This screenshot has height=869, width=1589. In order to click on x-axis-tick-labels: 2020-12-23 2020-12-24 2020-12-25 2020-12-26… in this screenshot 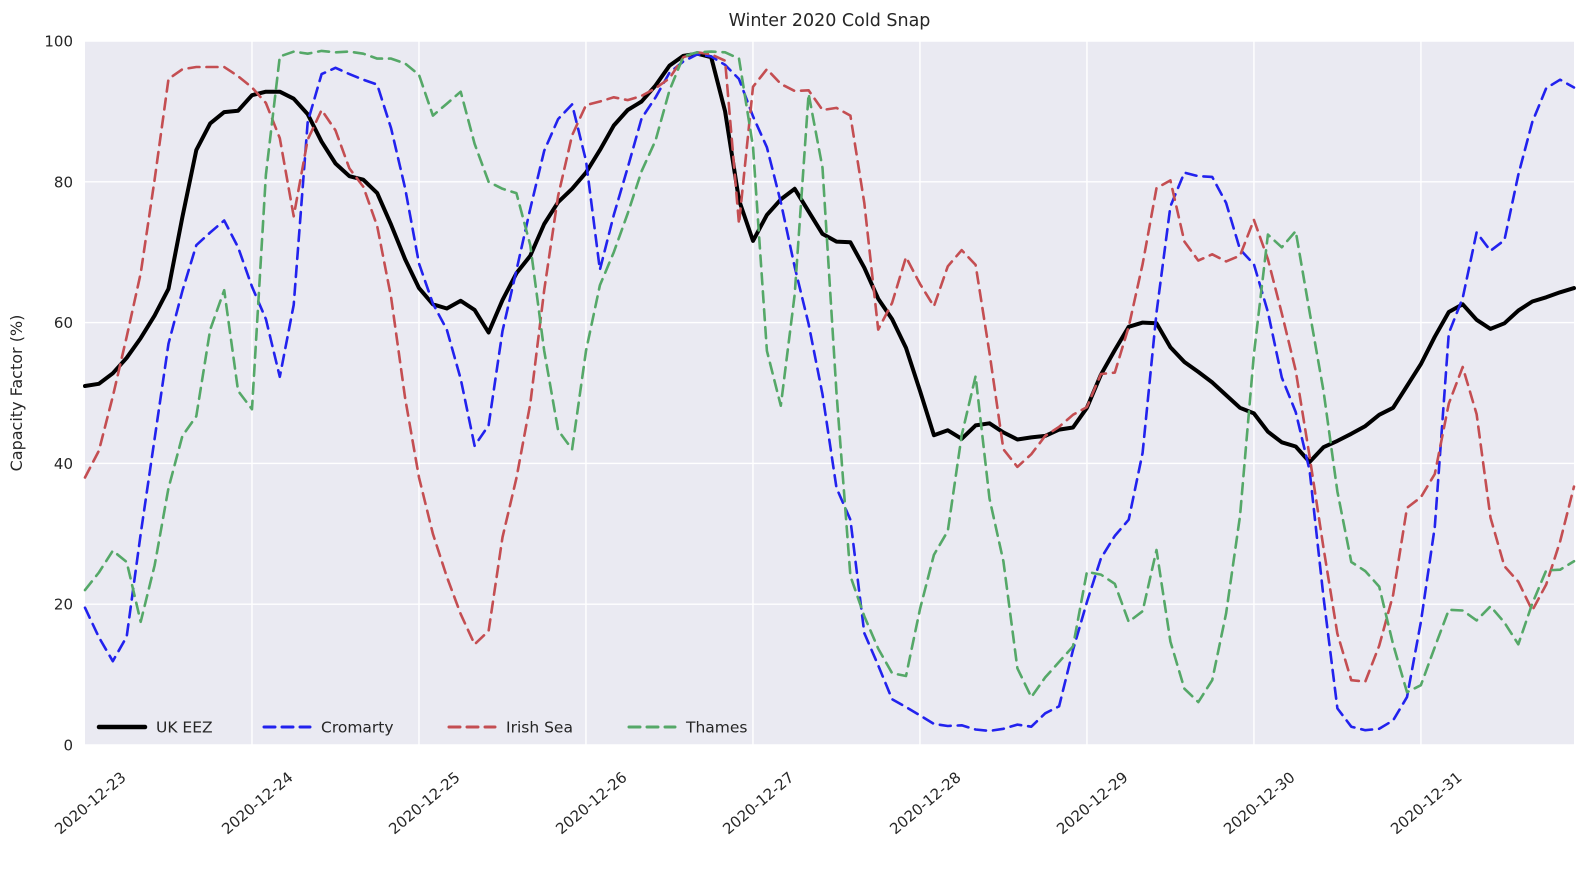, I will do `click(758, 803)`.